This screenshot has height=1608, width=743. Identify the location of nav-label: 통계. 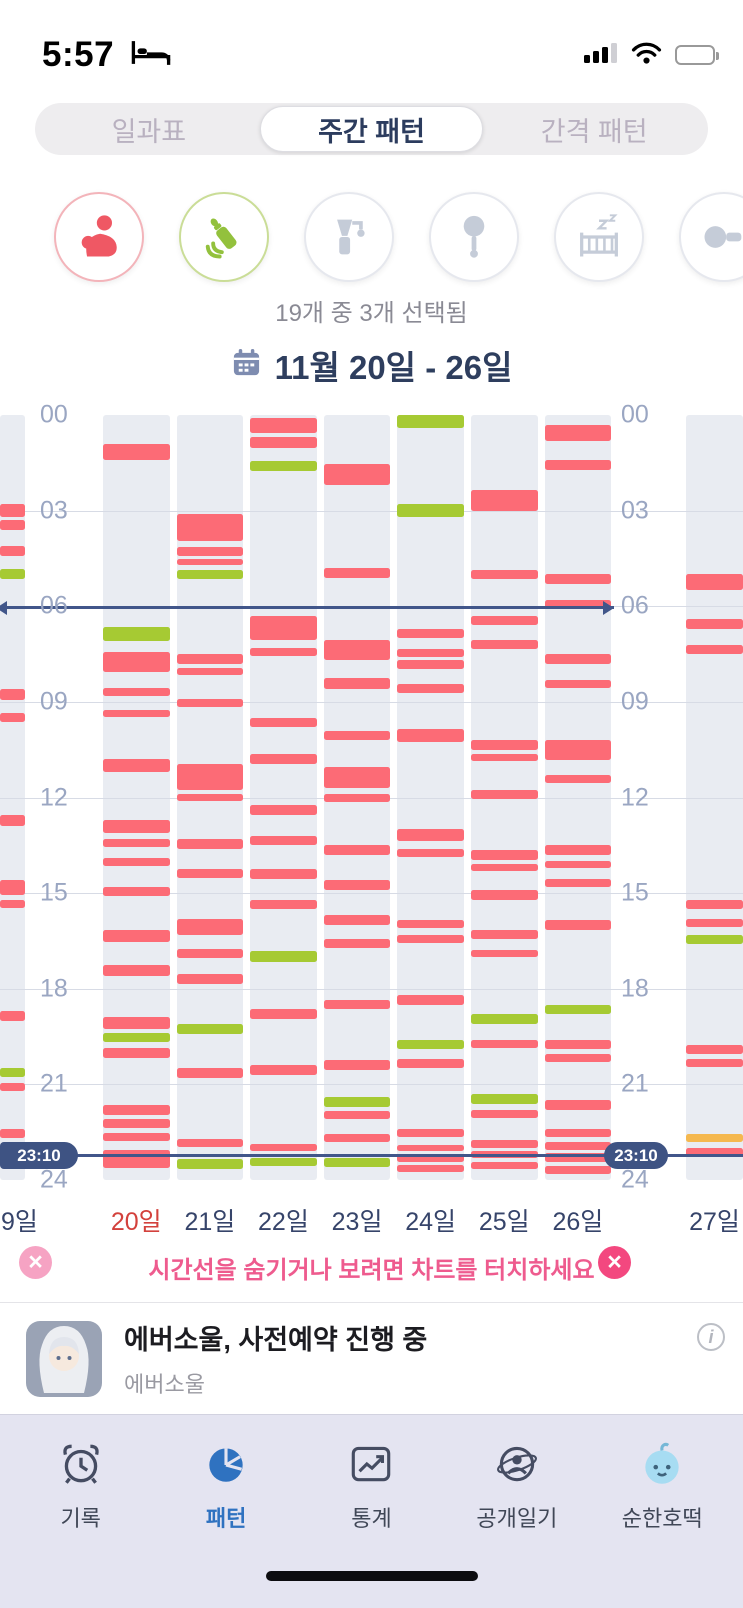
(371, 1518).